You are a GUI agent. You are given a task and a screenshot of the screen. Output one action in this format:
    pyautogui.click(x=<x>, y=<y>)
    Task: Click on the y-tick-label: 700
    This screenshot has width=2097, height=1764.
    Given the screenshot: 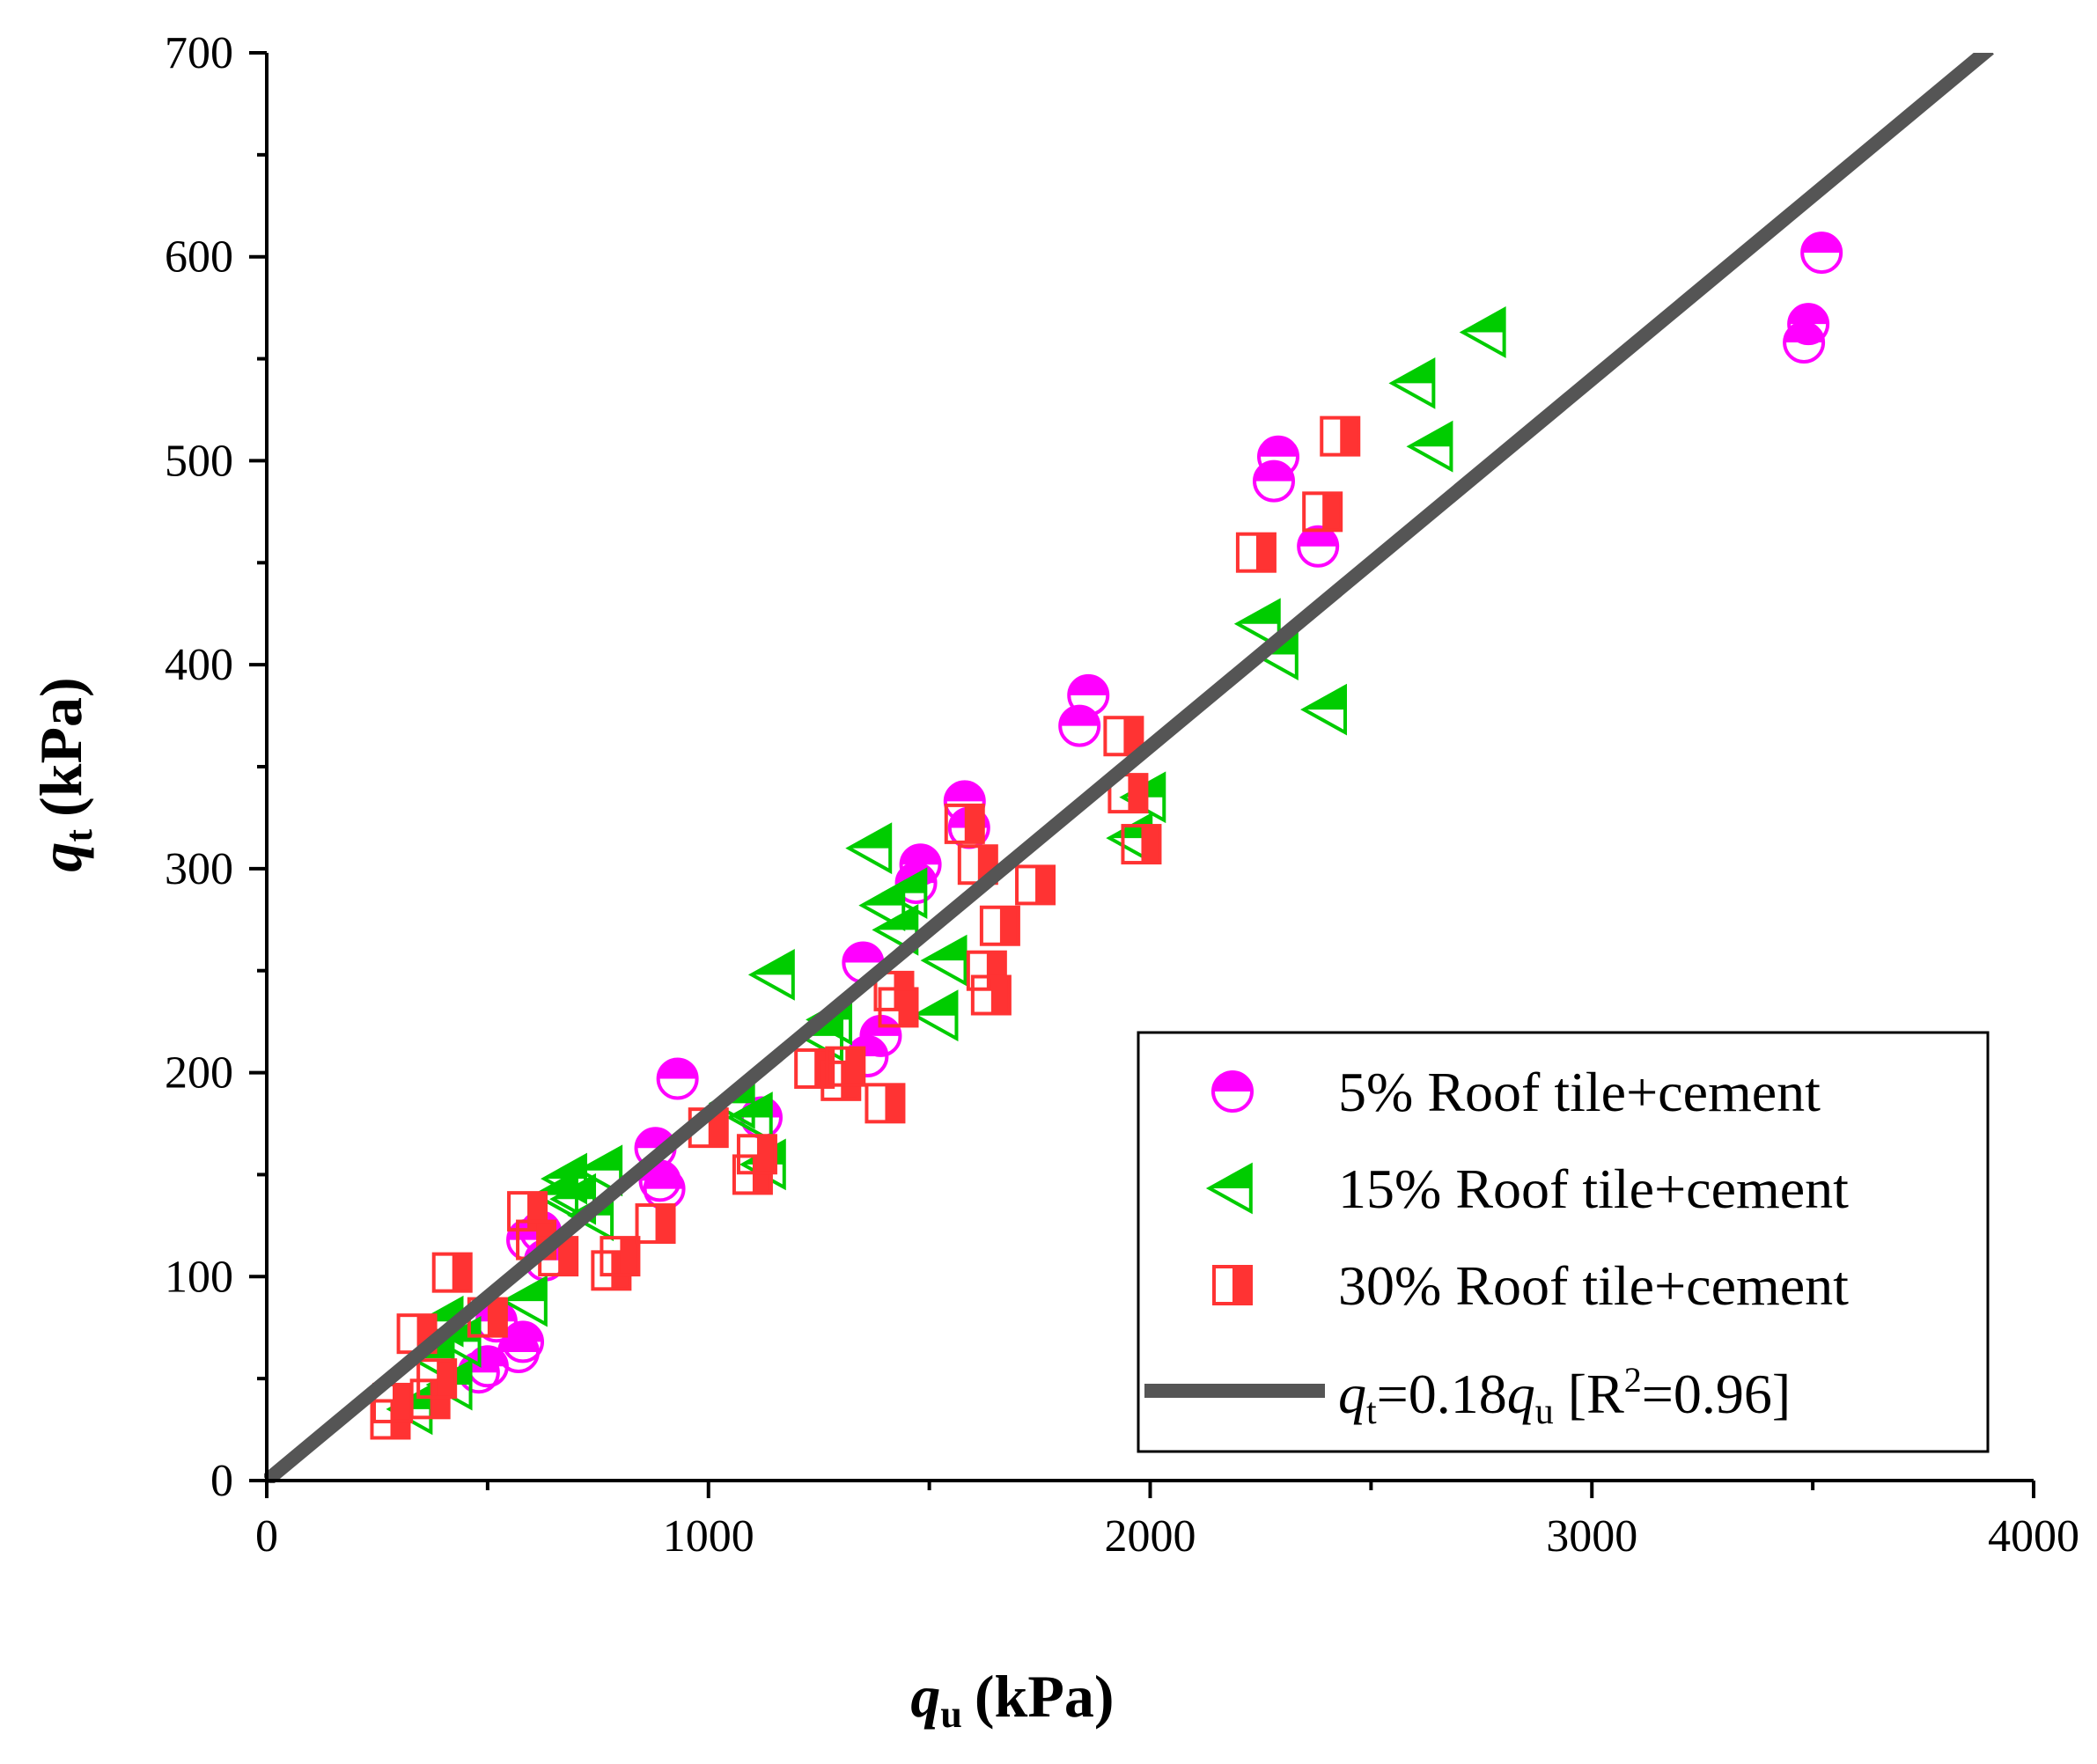 What is the action you would take?
    pyautogui.click(x=199, y=53)
    